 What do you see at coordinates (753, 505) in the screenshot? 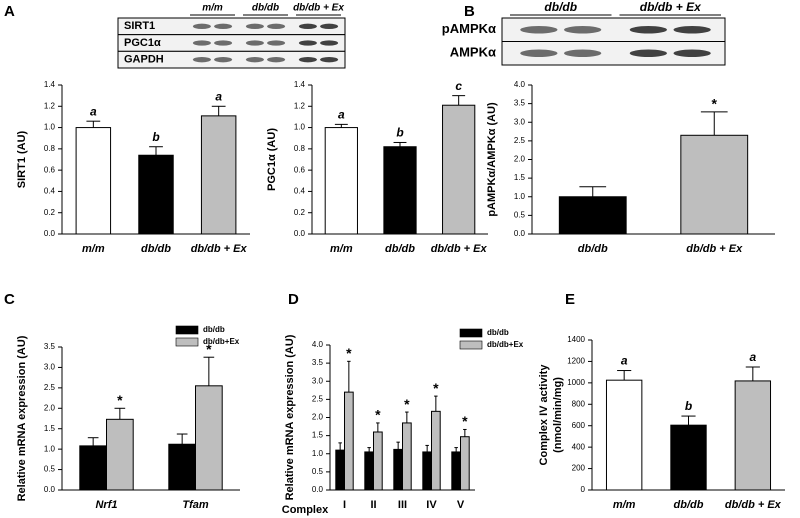
I see `x-tick-label: db/db + Ex` at bounding box center [753, 505].